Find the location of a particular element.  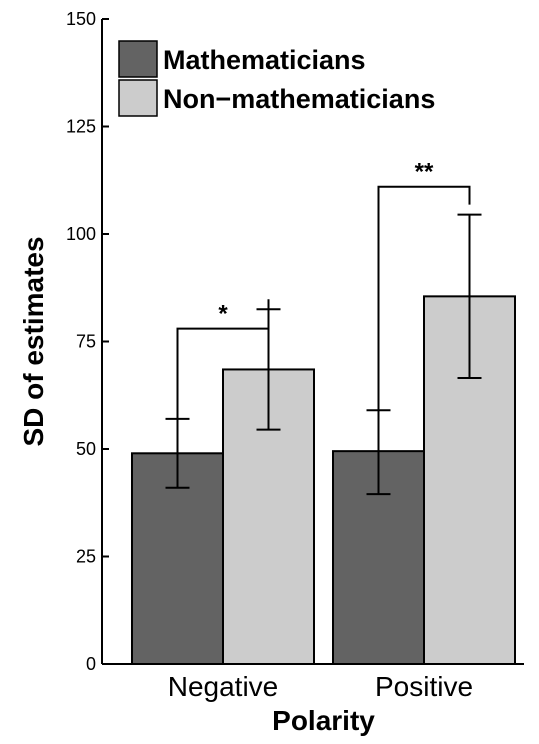

significance-label: * is located at coordinates (223, 314).